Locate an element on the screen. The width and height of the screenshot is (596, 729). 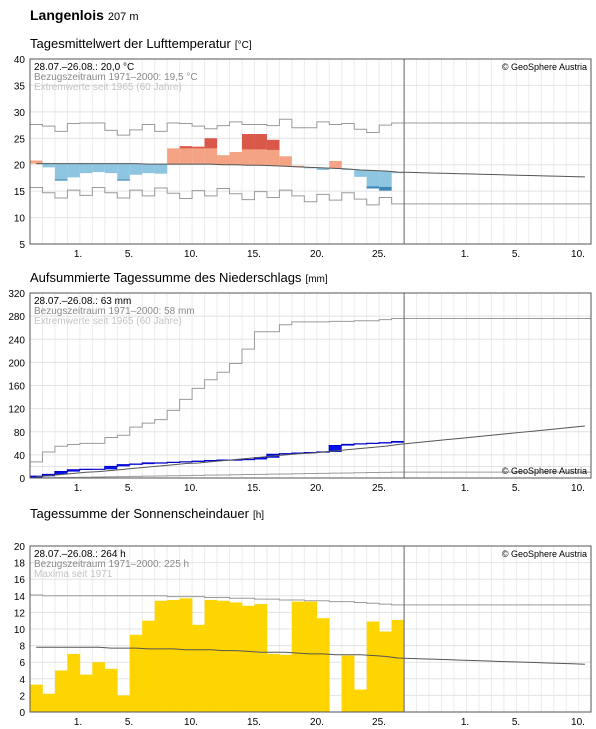
y-tick-label: 14 is located at coordinates (20, 597).